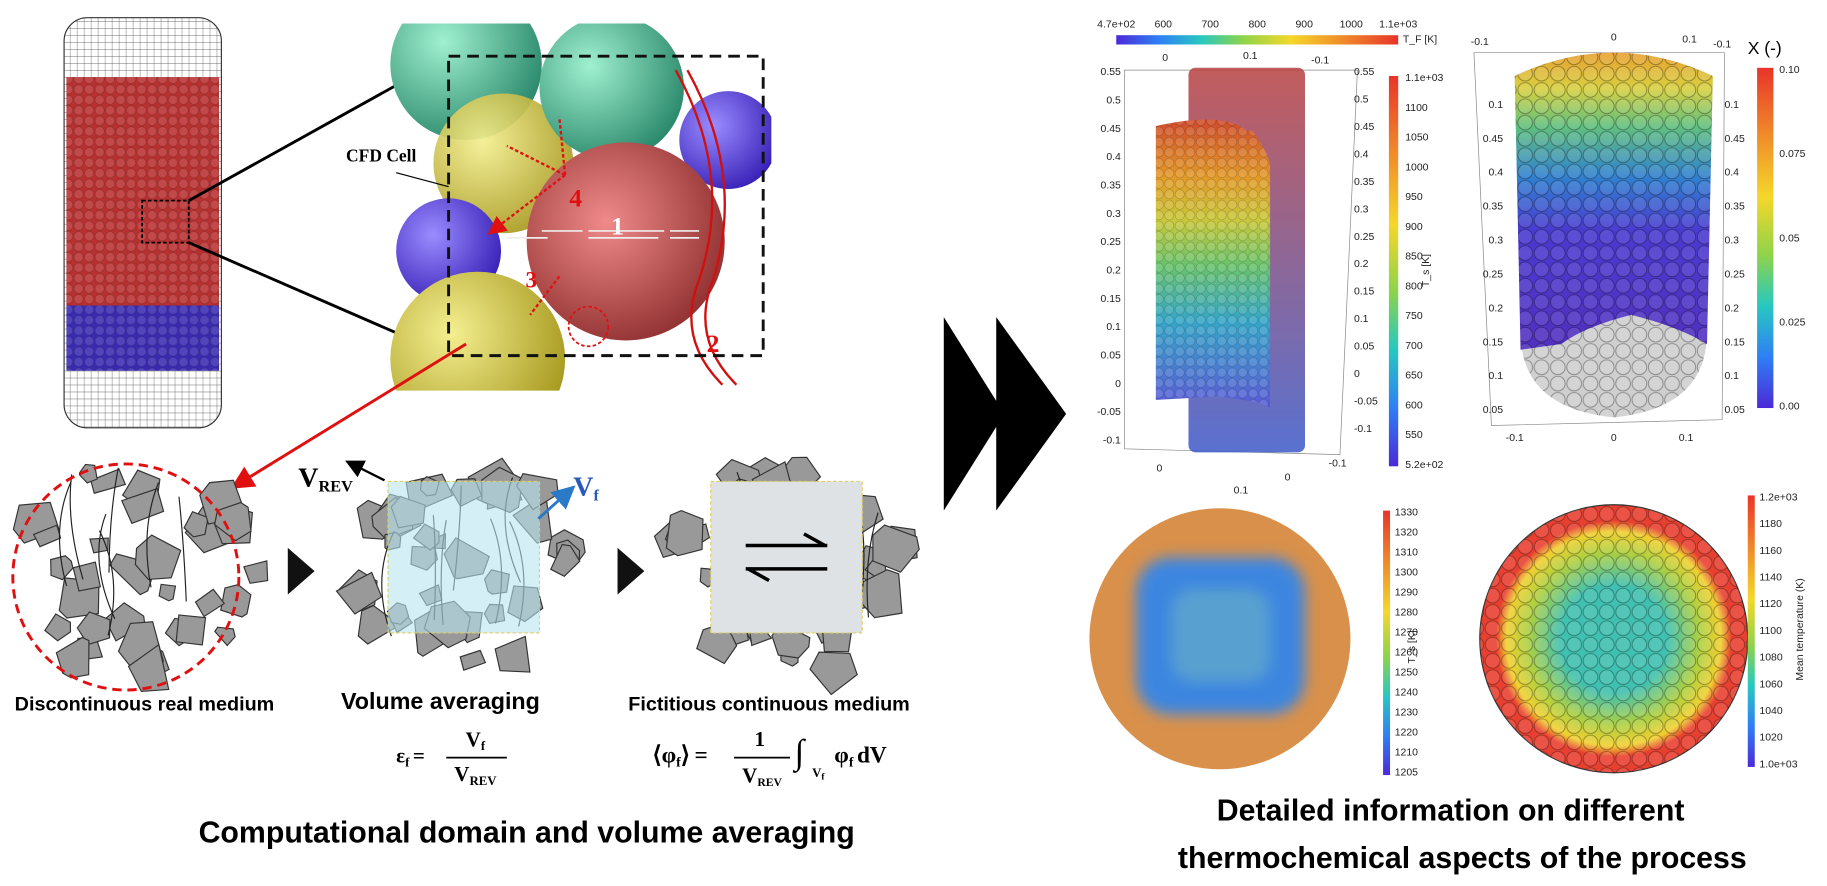  Describe the element at coordinates (581, 207) in the screenshot. I see `sphere-cell` at that location.